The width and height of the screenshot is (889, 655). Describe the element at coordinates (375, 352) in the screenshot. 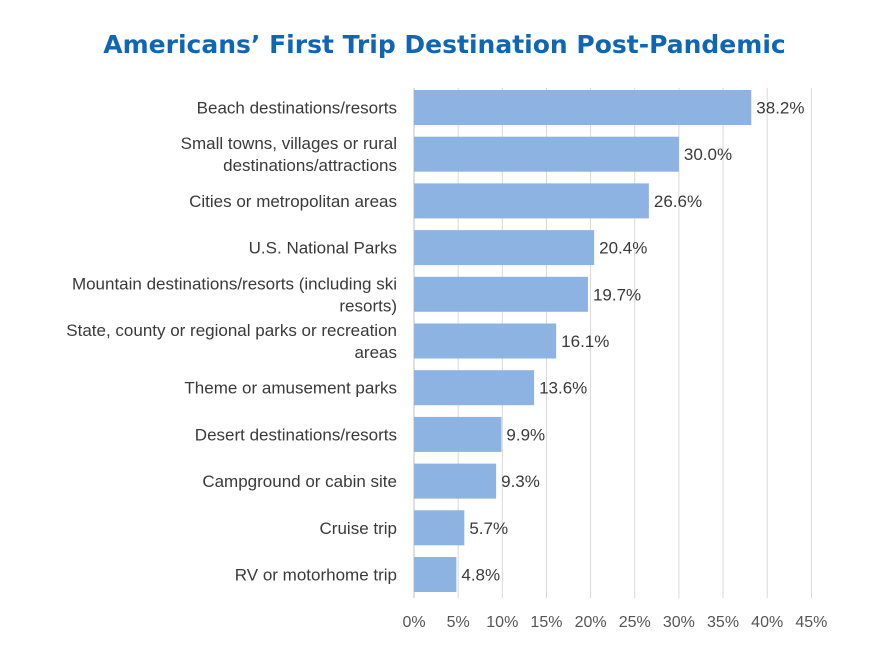

I see `category-label: areas` at that location.